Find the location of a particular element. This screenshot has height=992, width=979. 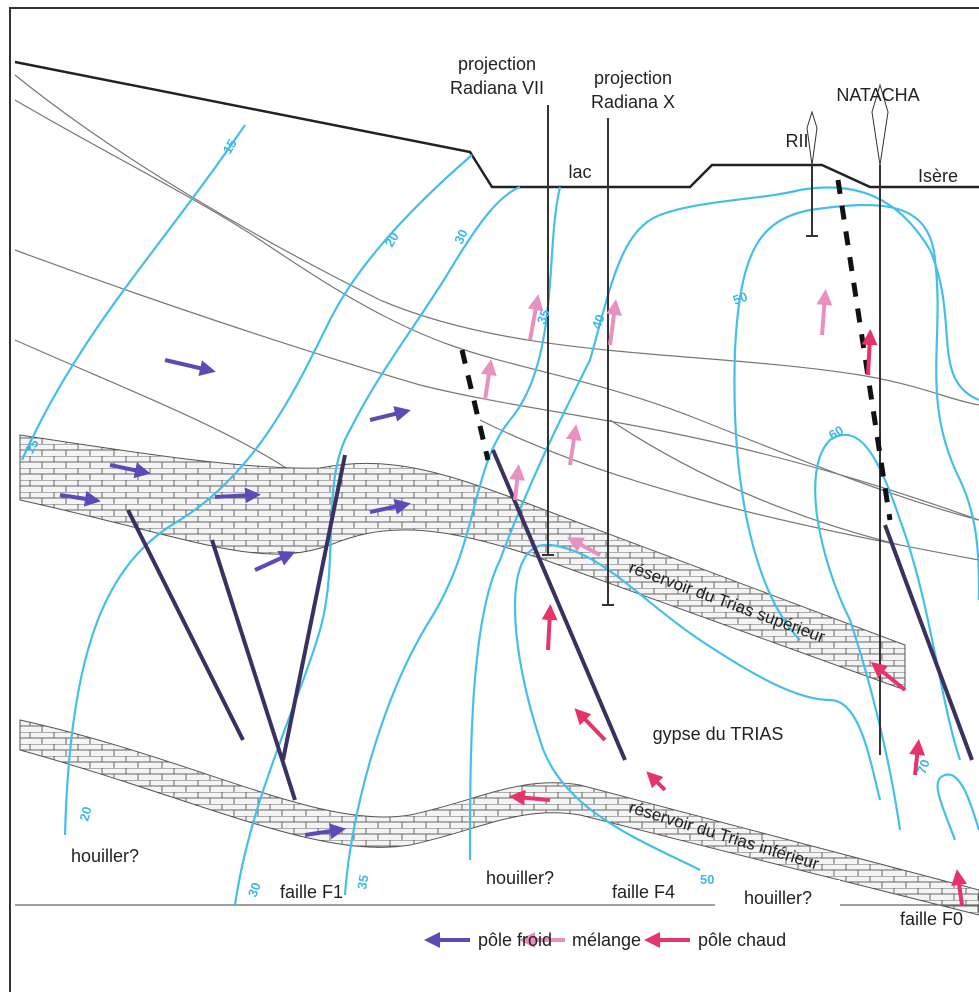

isotherm-label: 70 is located at coordinates (923, 766).